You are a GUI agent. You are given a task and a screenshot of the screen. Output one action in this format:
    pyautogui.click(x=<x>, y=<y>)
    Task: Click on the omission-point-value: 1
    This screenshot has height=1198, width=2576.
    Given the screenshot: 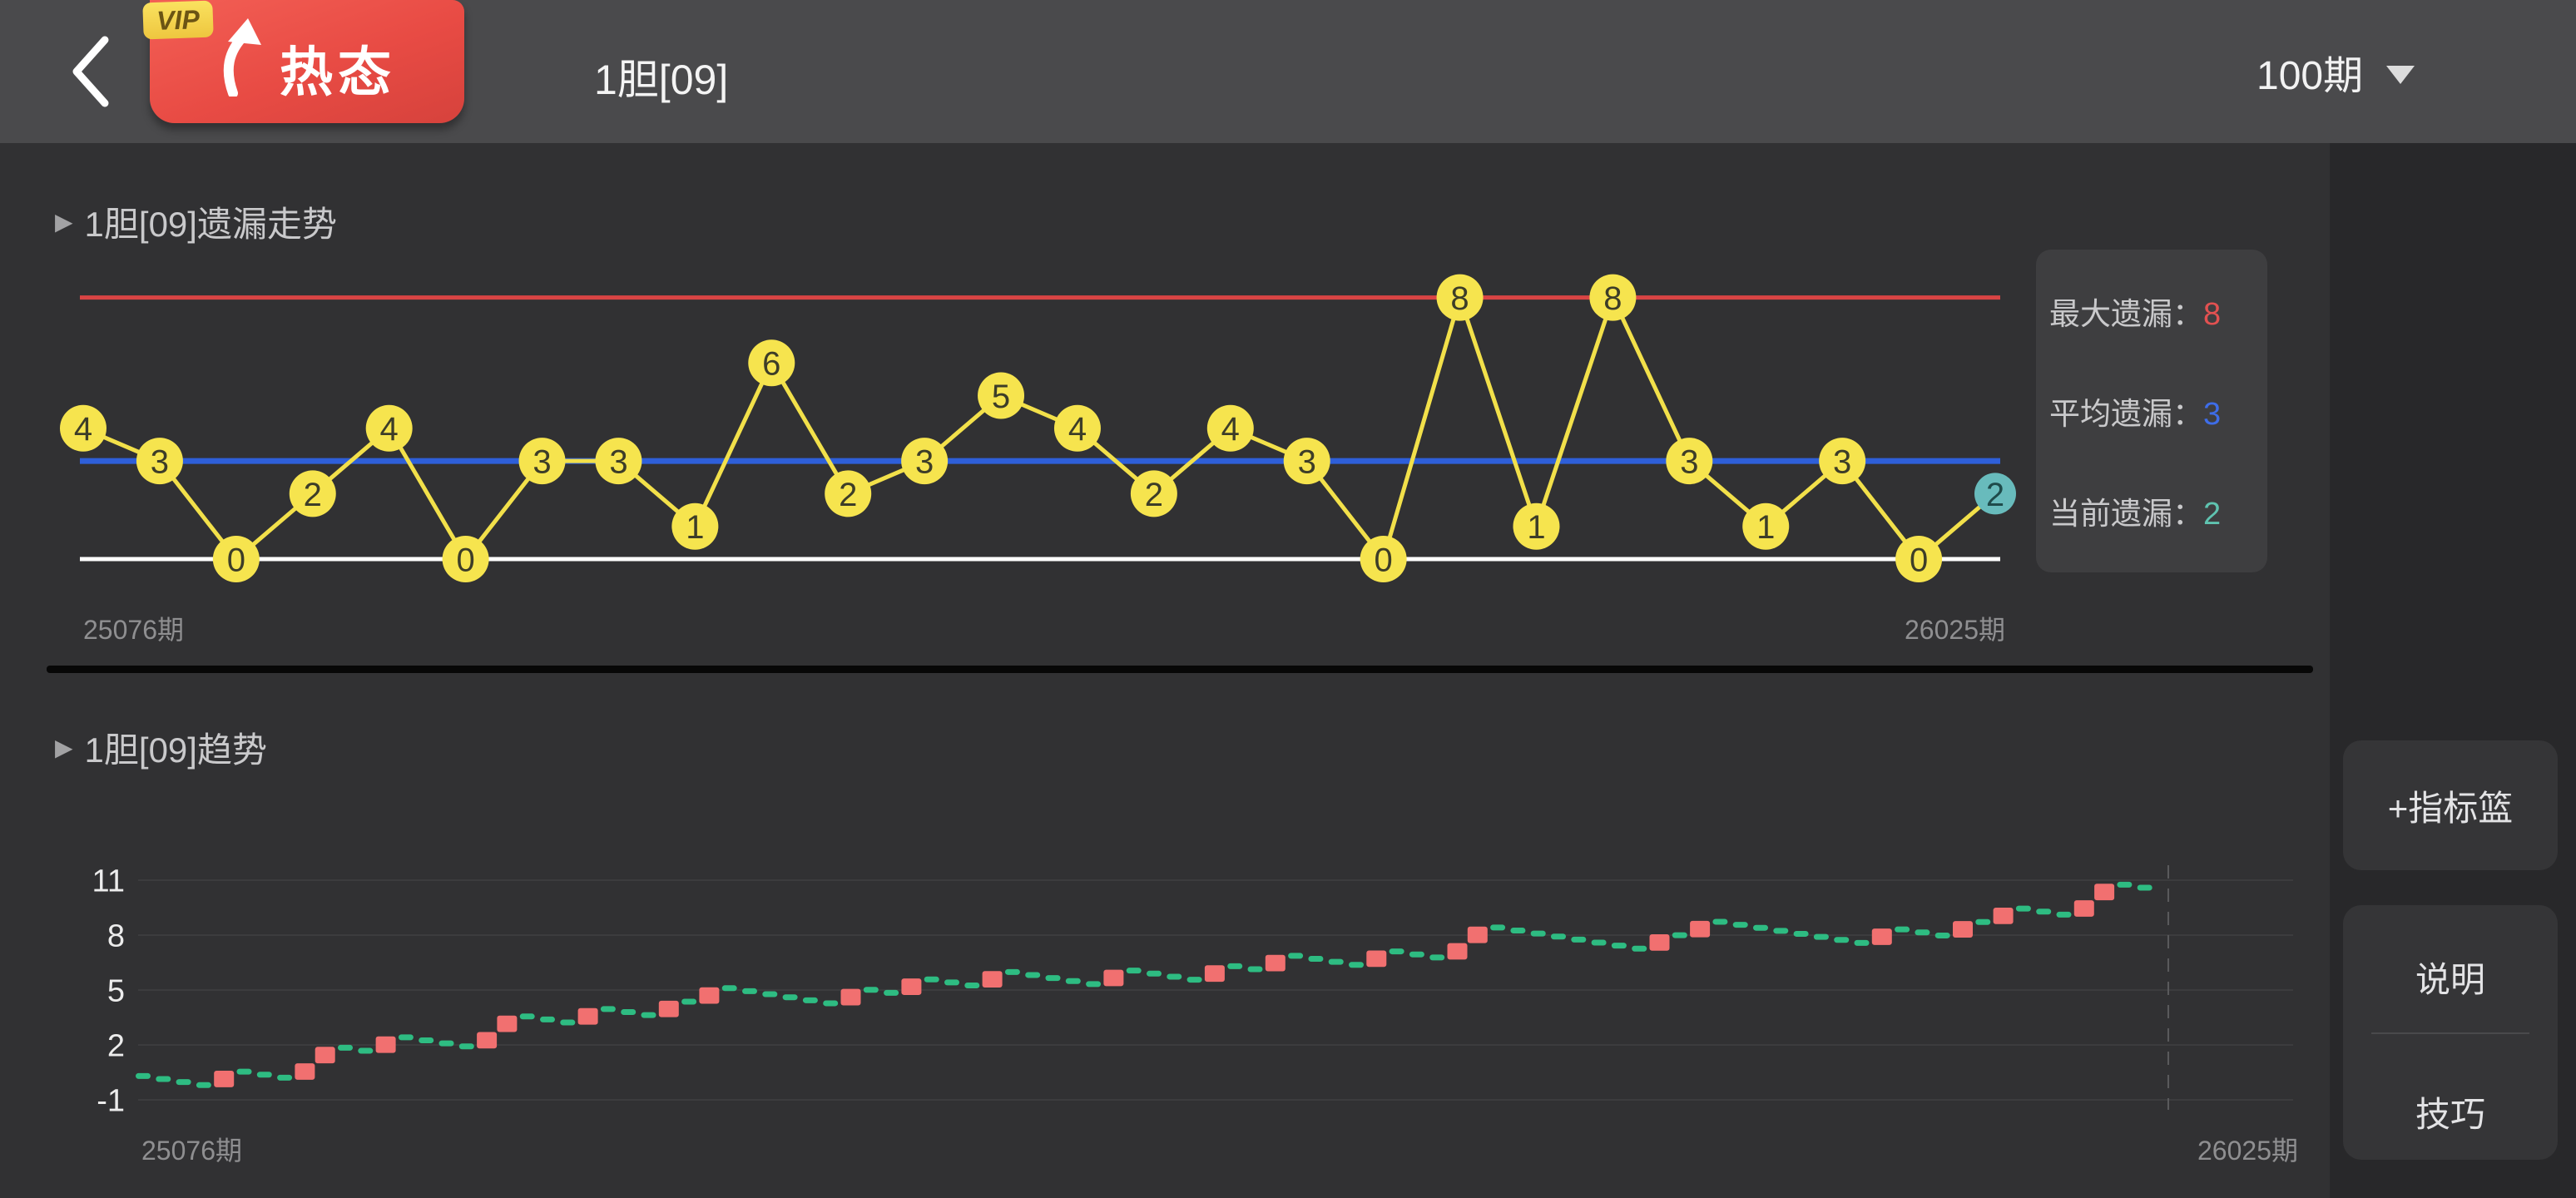 What is the action you would take?
    pyautogui.click(x=1765, y=527)
    